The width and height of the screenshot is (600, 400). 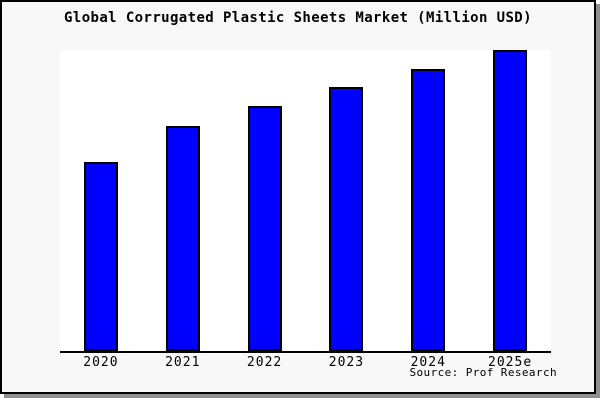 I want to click on source-attribution: Source: Prof Research, so click(x=483, y=372).